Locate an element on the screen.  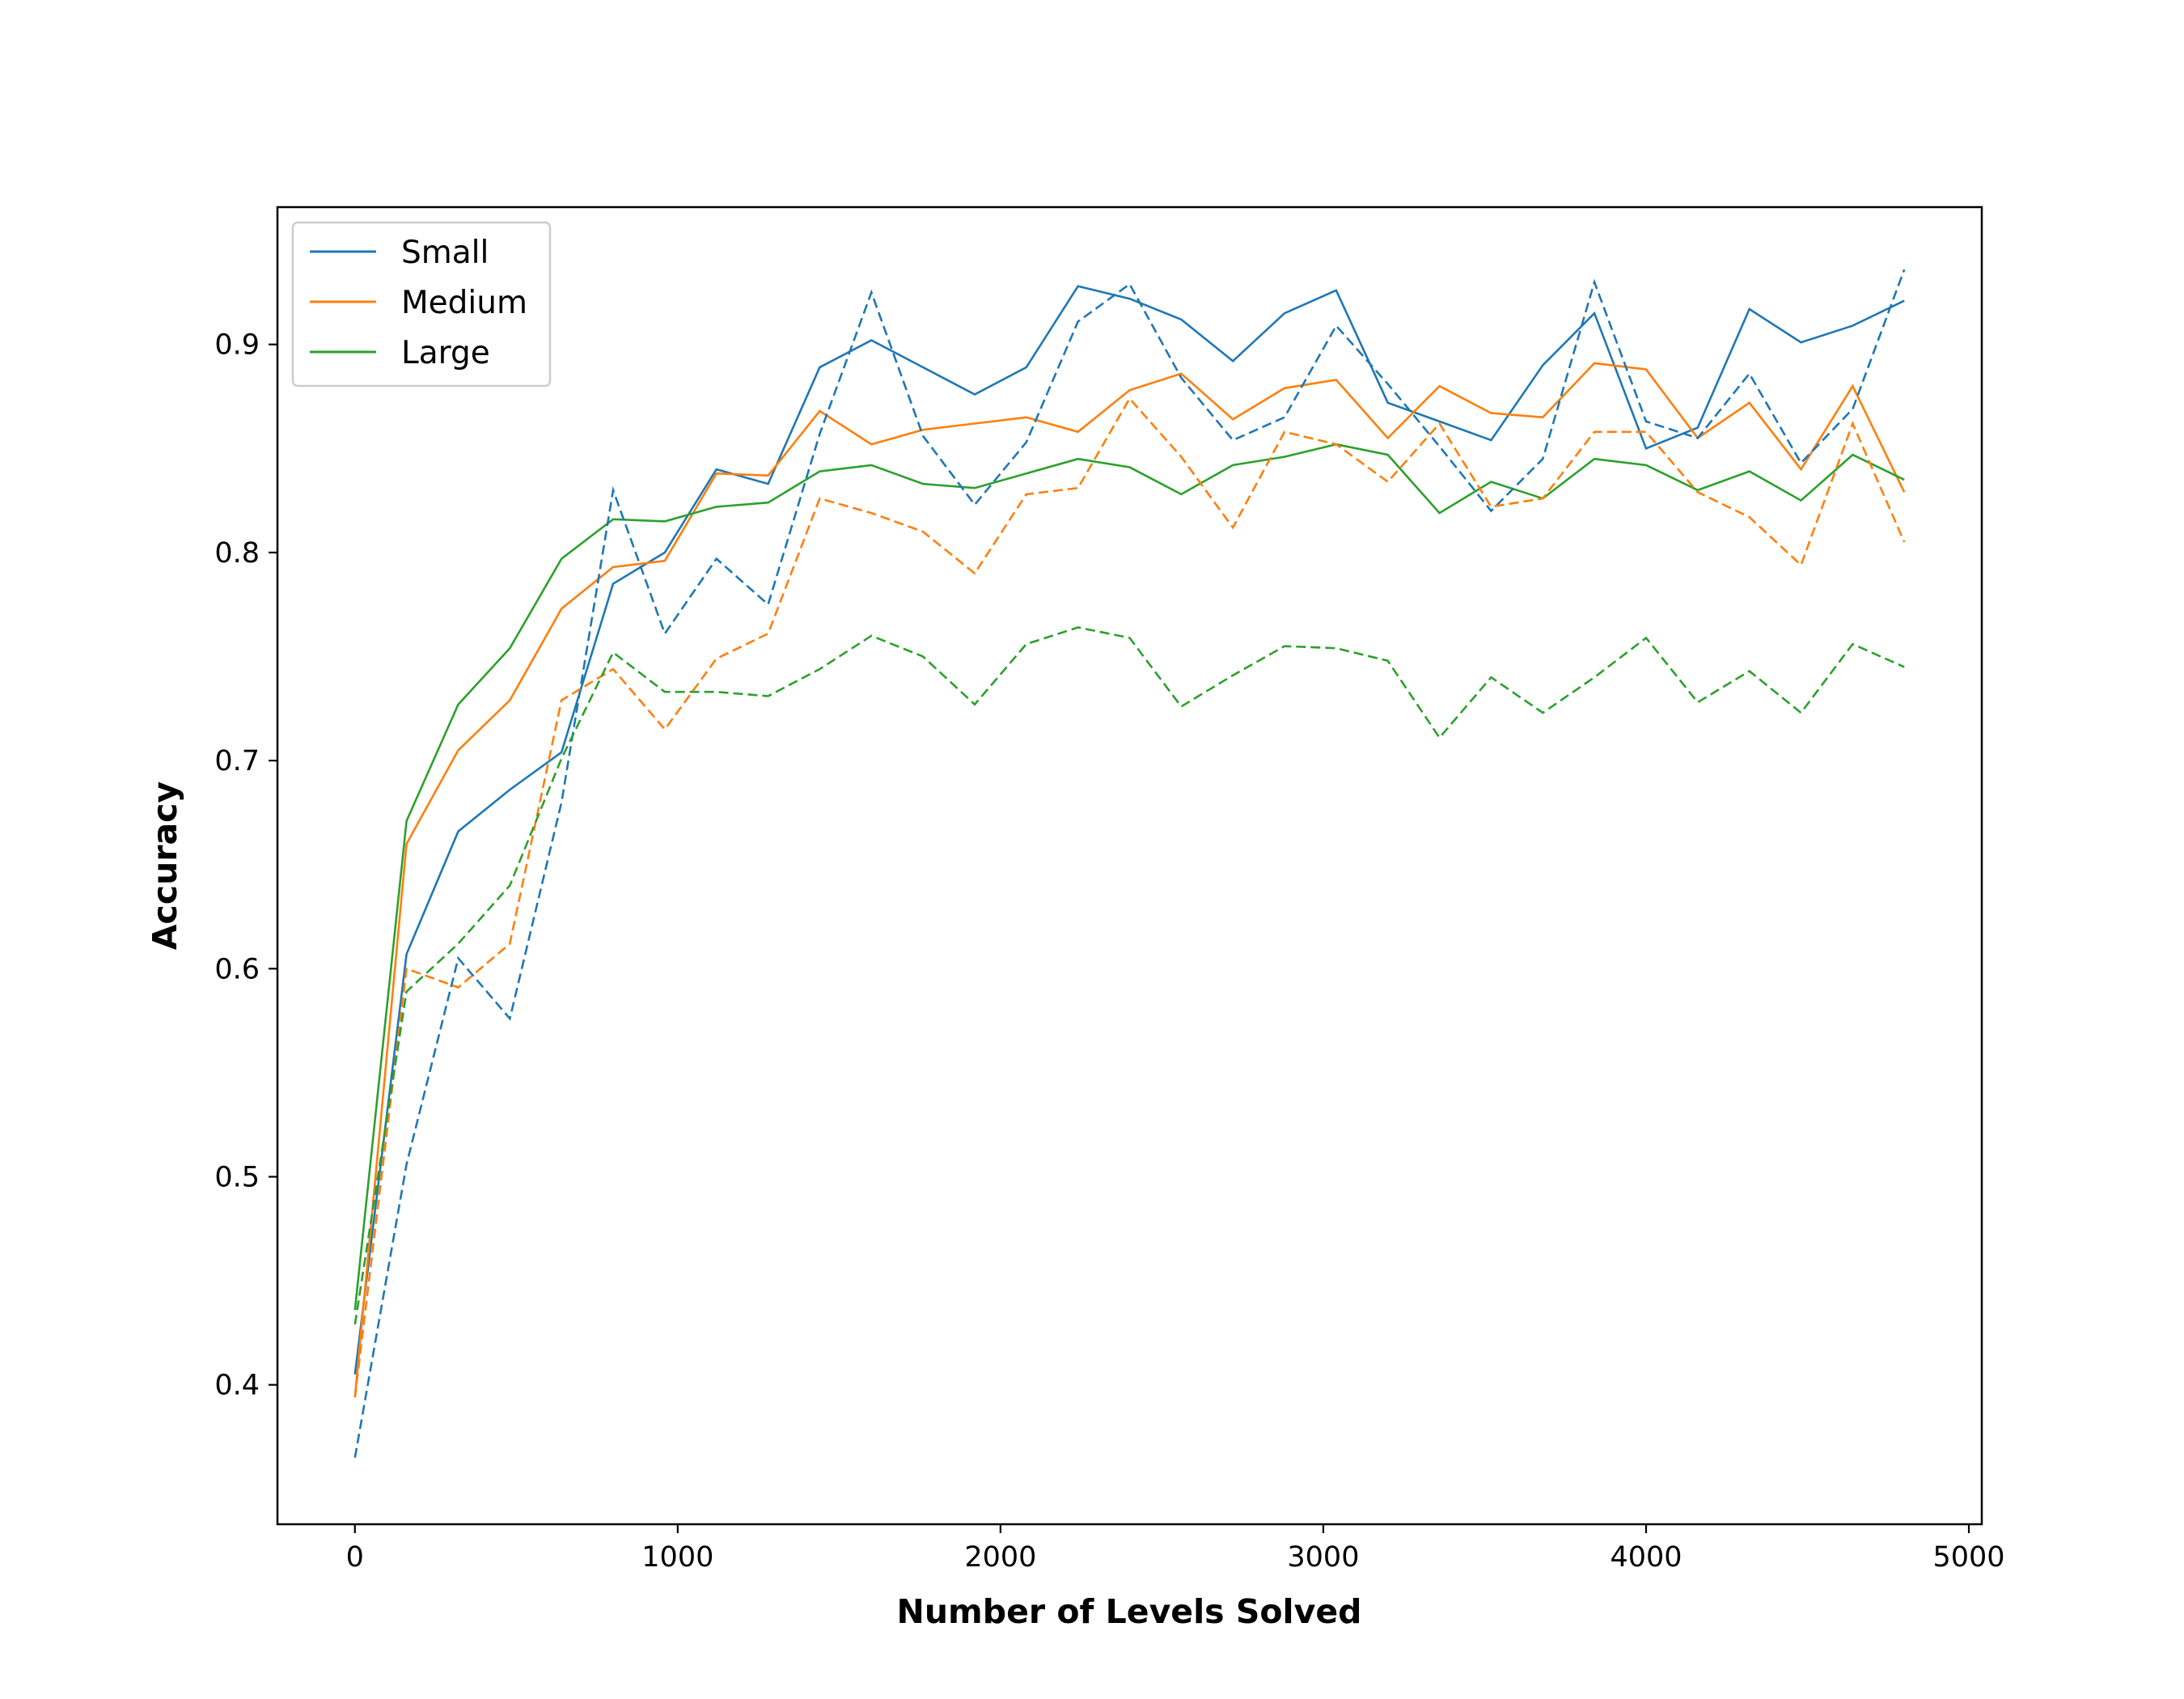
y-tick-label: 0.4 is located at coordinates (237, 1386).